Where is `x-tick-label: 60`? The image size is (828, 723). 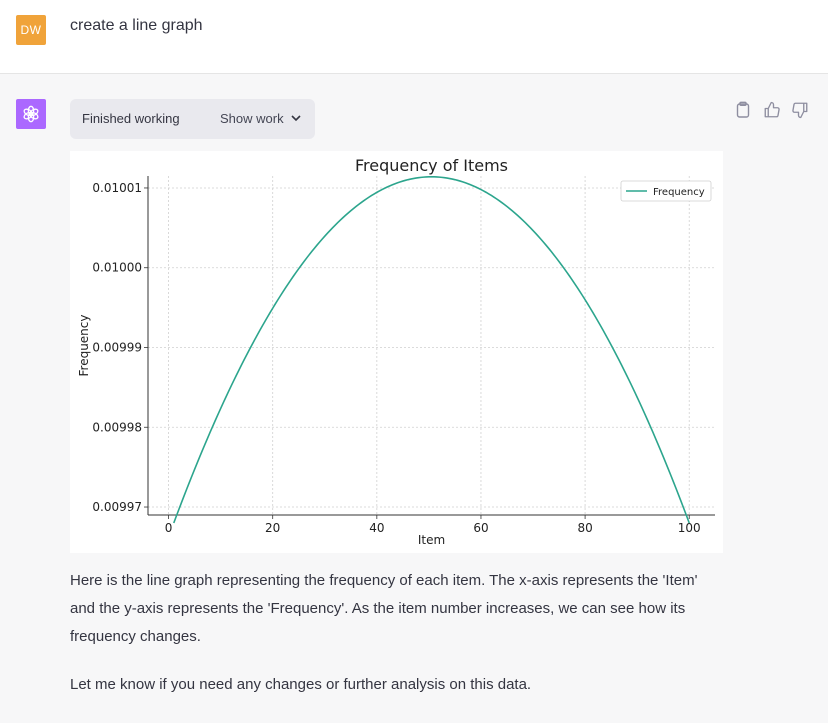
x-tick-label: 60 is located at coordinates (480, 528).